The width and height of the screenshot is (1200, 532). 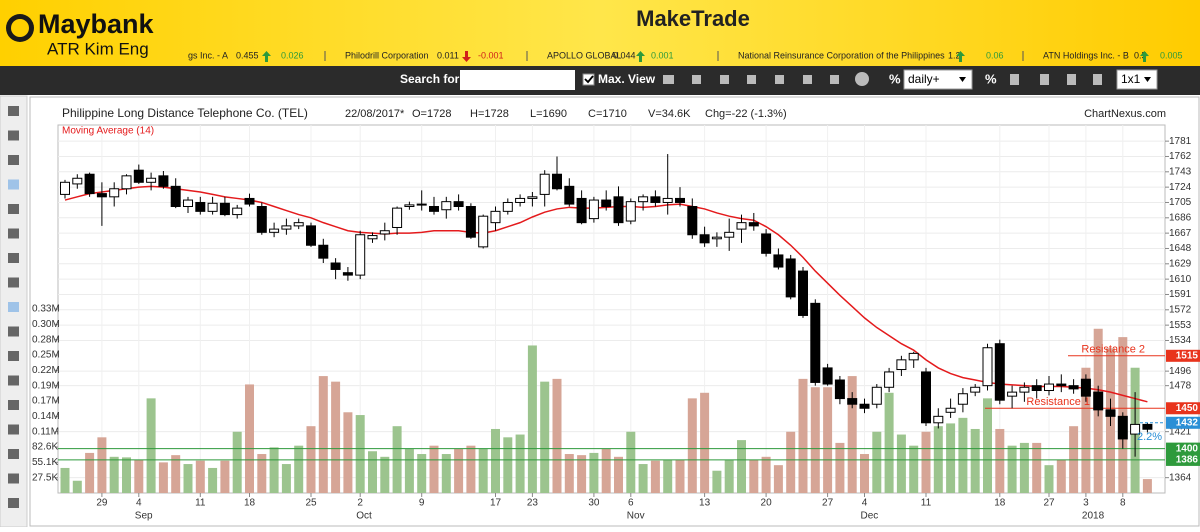 I want to click on moving-average-label: Moving Average (14), so click(x=108, y=131).